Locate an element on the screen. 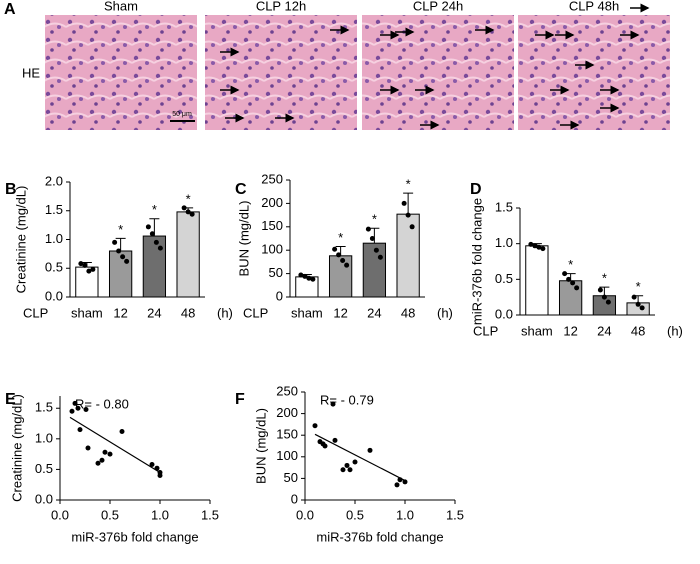 This screenshot has width=700, height=564. column-label: CLP 24h is located at coordinates (438, 6).